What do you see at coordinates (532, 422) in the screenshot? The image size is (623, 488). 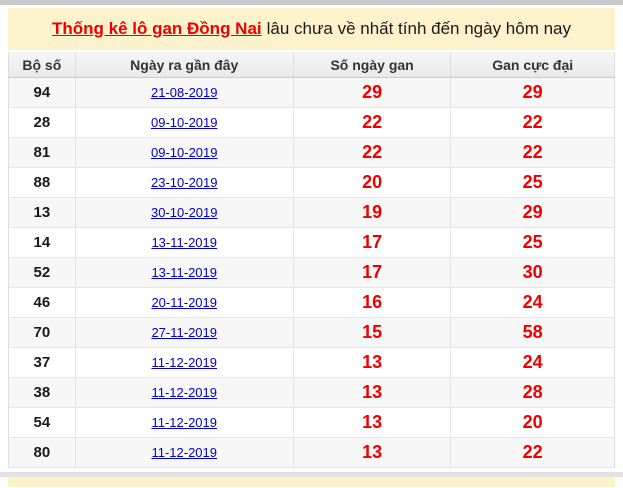 I see `cell-max-gan: 20` at bounding box center [532, 422].